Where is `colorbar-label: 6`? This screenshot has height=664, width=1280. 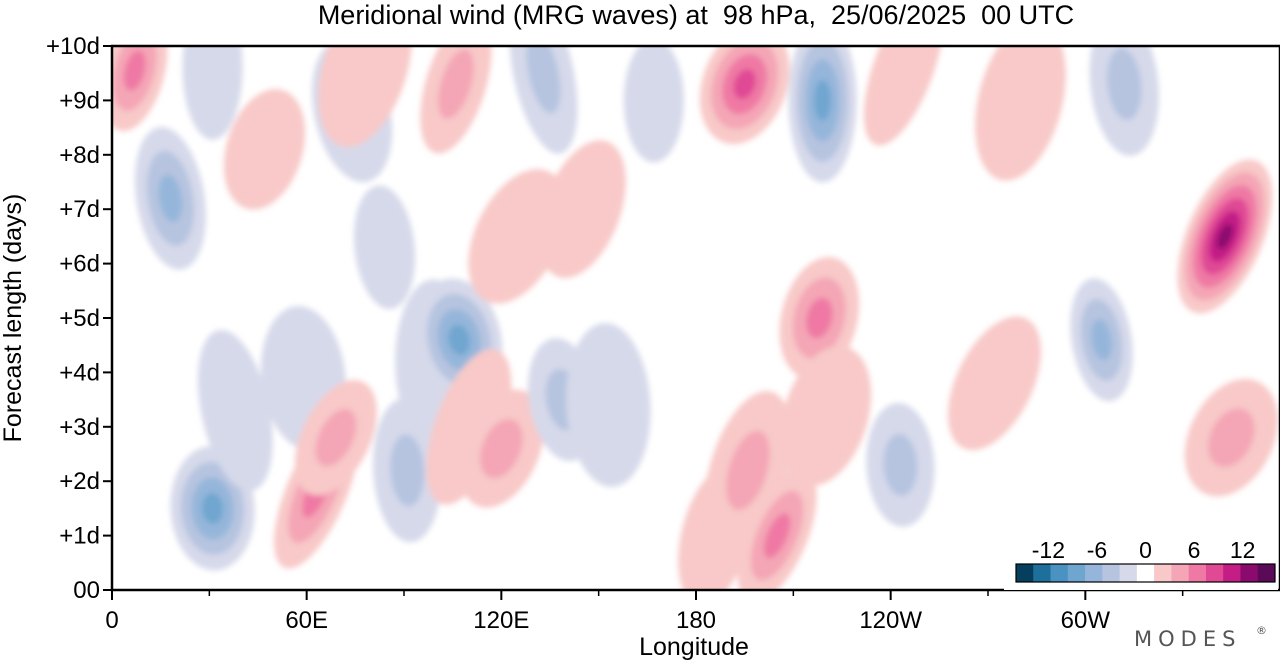 colorbar-label: 6 is located at coordinates (1194, 550).